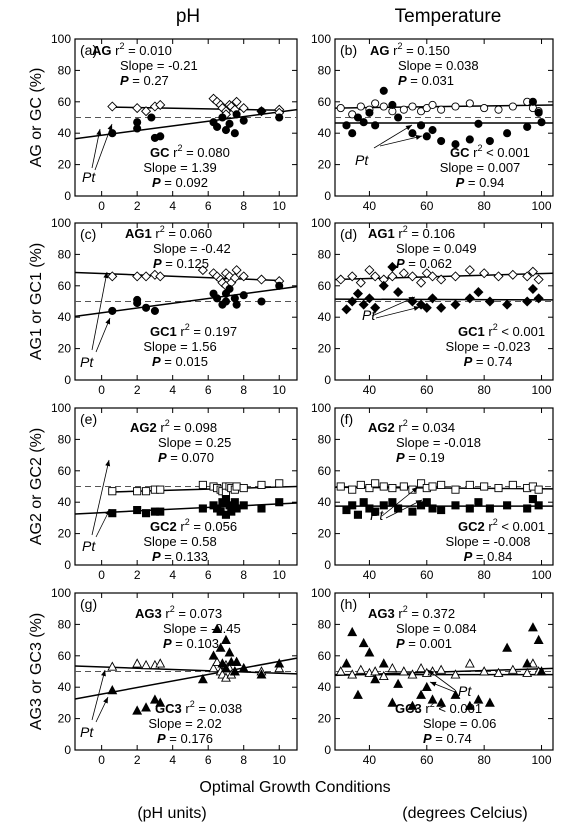 The image size is (580, 832). I want to click on stats-ag2-r2: AG2 r2 = 0.098, so click(173, 426).